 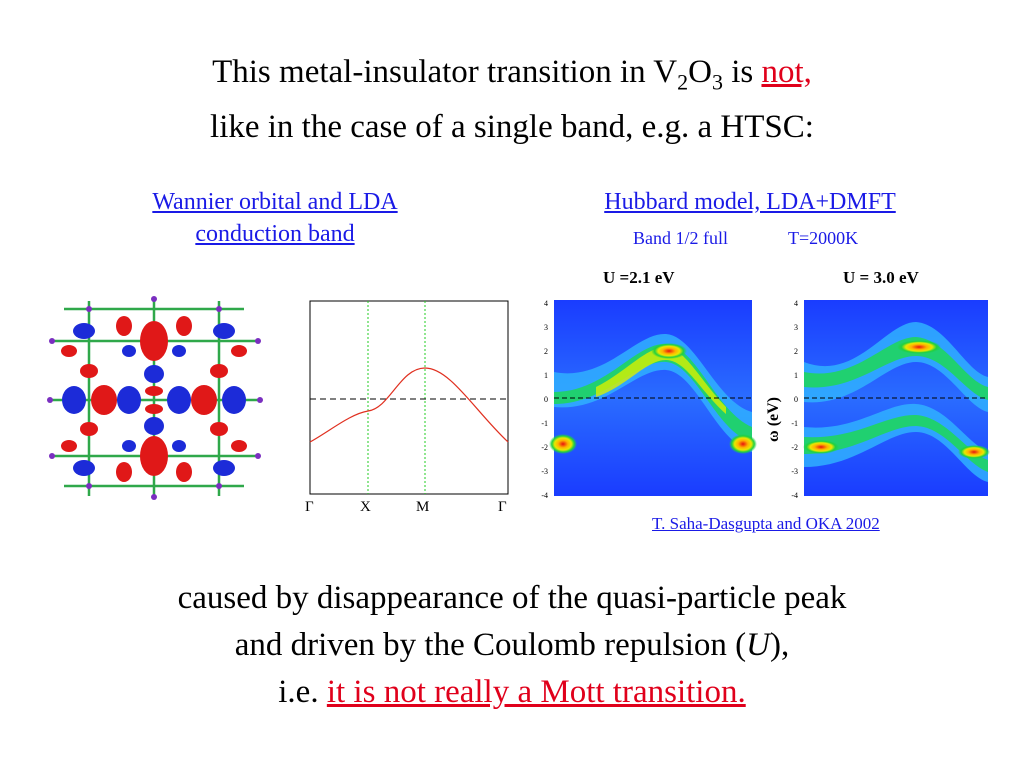 I want to click on dmft-spectral-plots: 4 3 2 1 0 -1 -2 -3 -4 4 3 2 1 0 -1 -2 -, so click(x=765, y=399).